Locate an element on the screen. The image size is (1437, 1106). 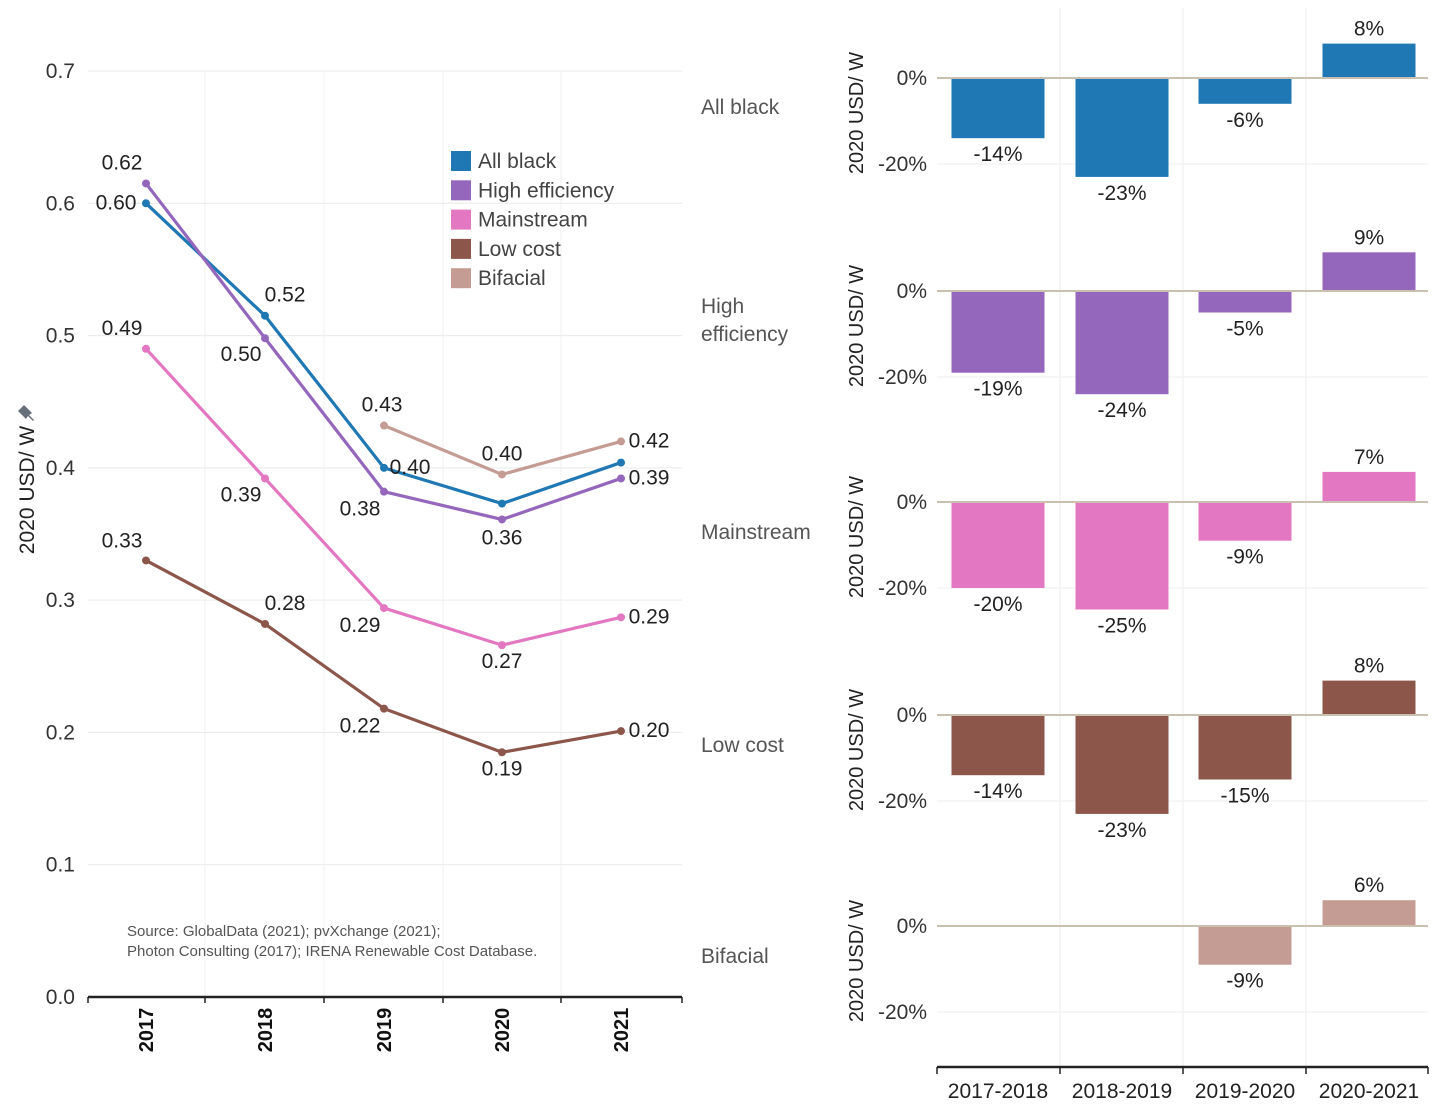
legend-item: Low cost is located at coordinates (506, 249).